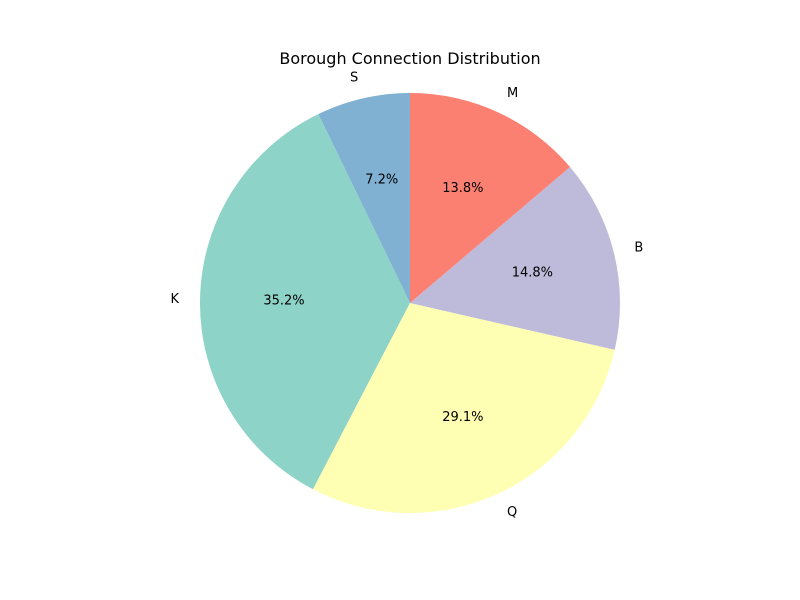 This screenshot has width=800, height=600. I want to click on slice-label-k: K, so click(174, 299).